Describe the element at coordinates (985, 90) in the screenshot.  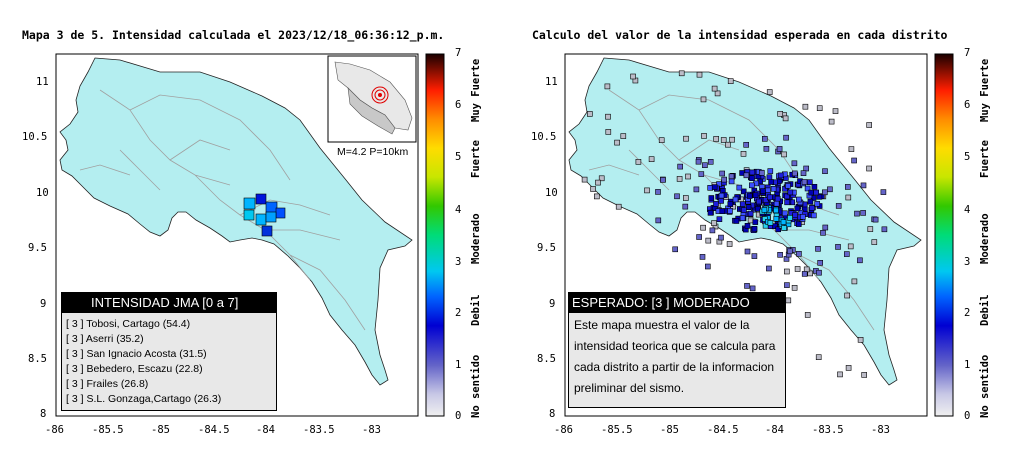
I see `colorbar-word: Muy Fuerte` at that location.